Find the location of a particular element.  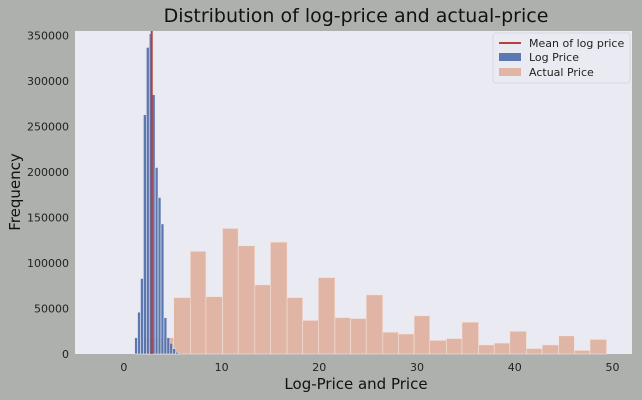

legend-label-mean: Mean of log price is located at coordinates (576, 43).